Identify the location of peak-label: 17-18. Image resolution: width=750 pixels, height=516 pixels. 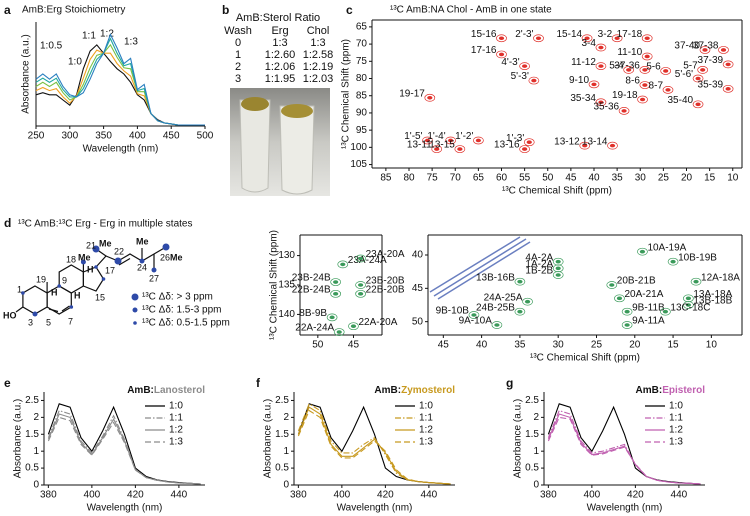
(630, 34).